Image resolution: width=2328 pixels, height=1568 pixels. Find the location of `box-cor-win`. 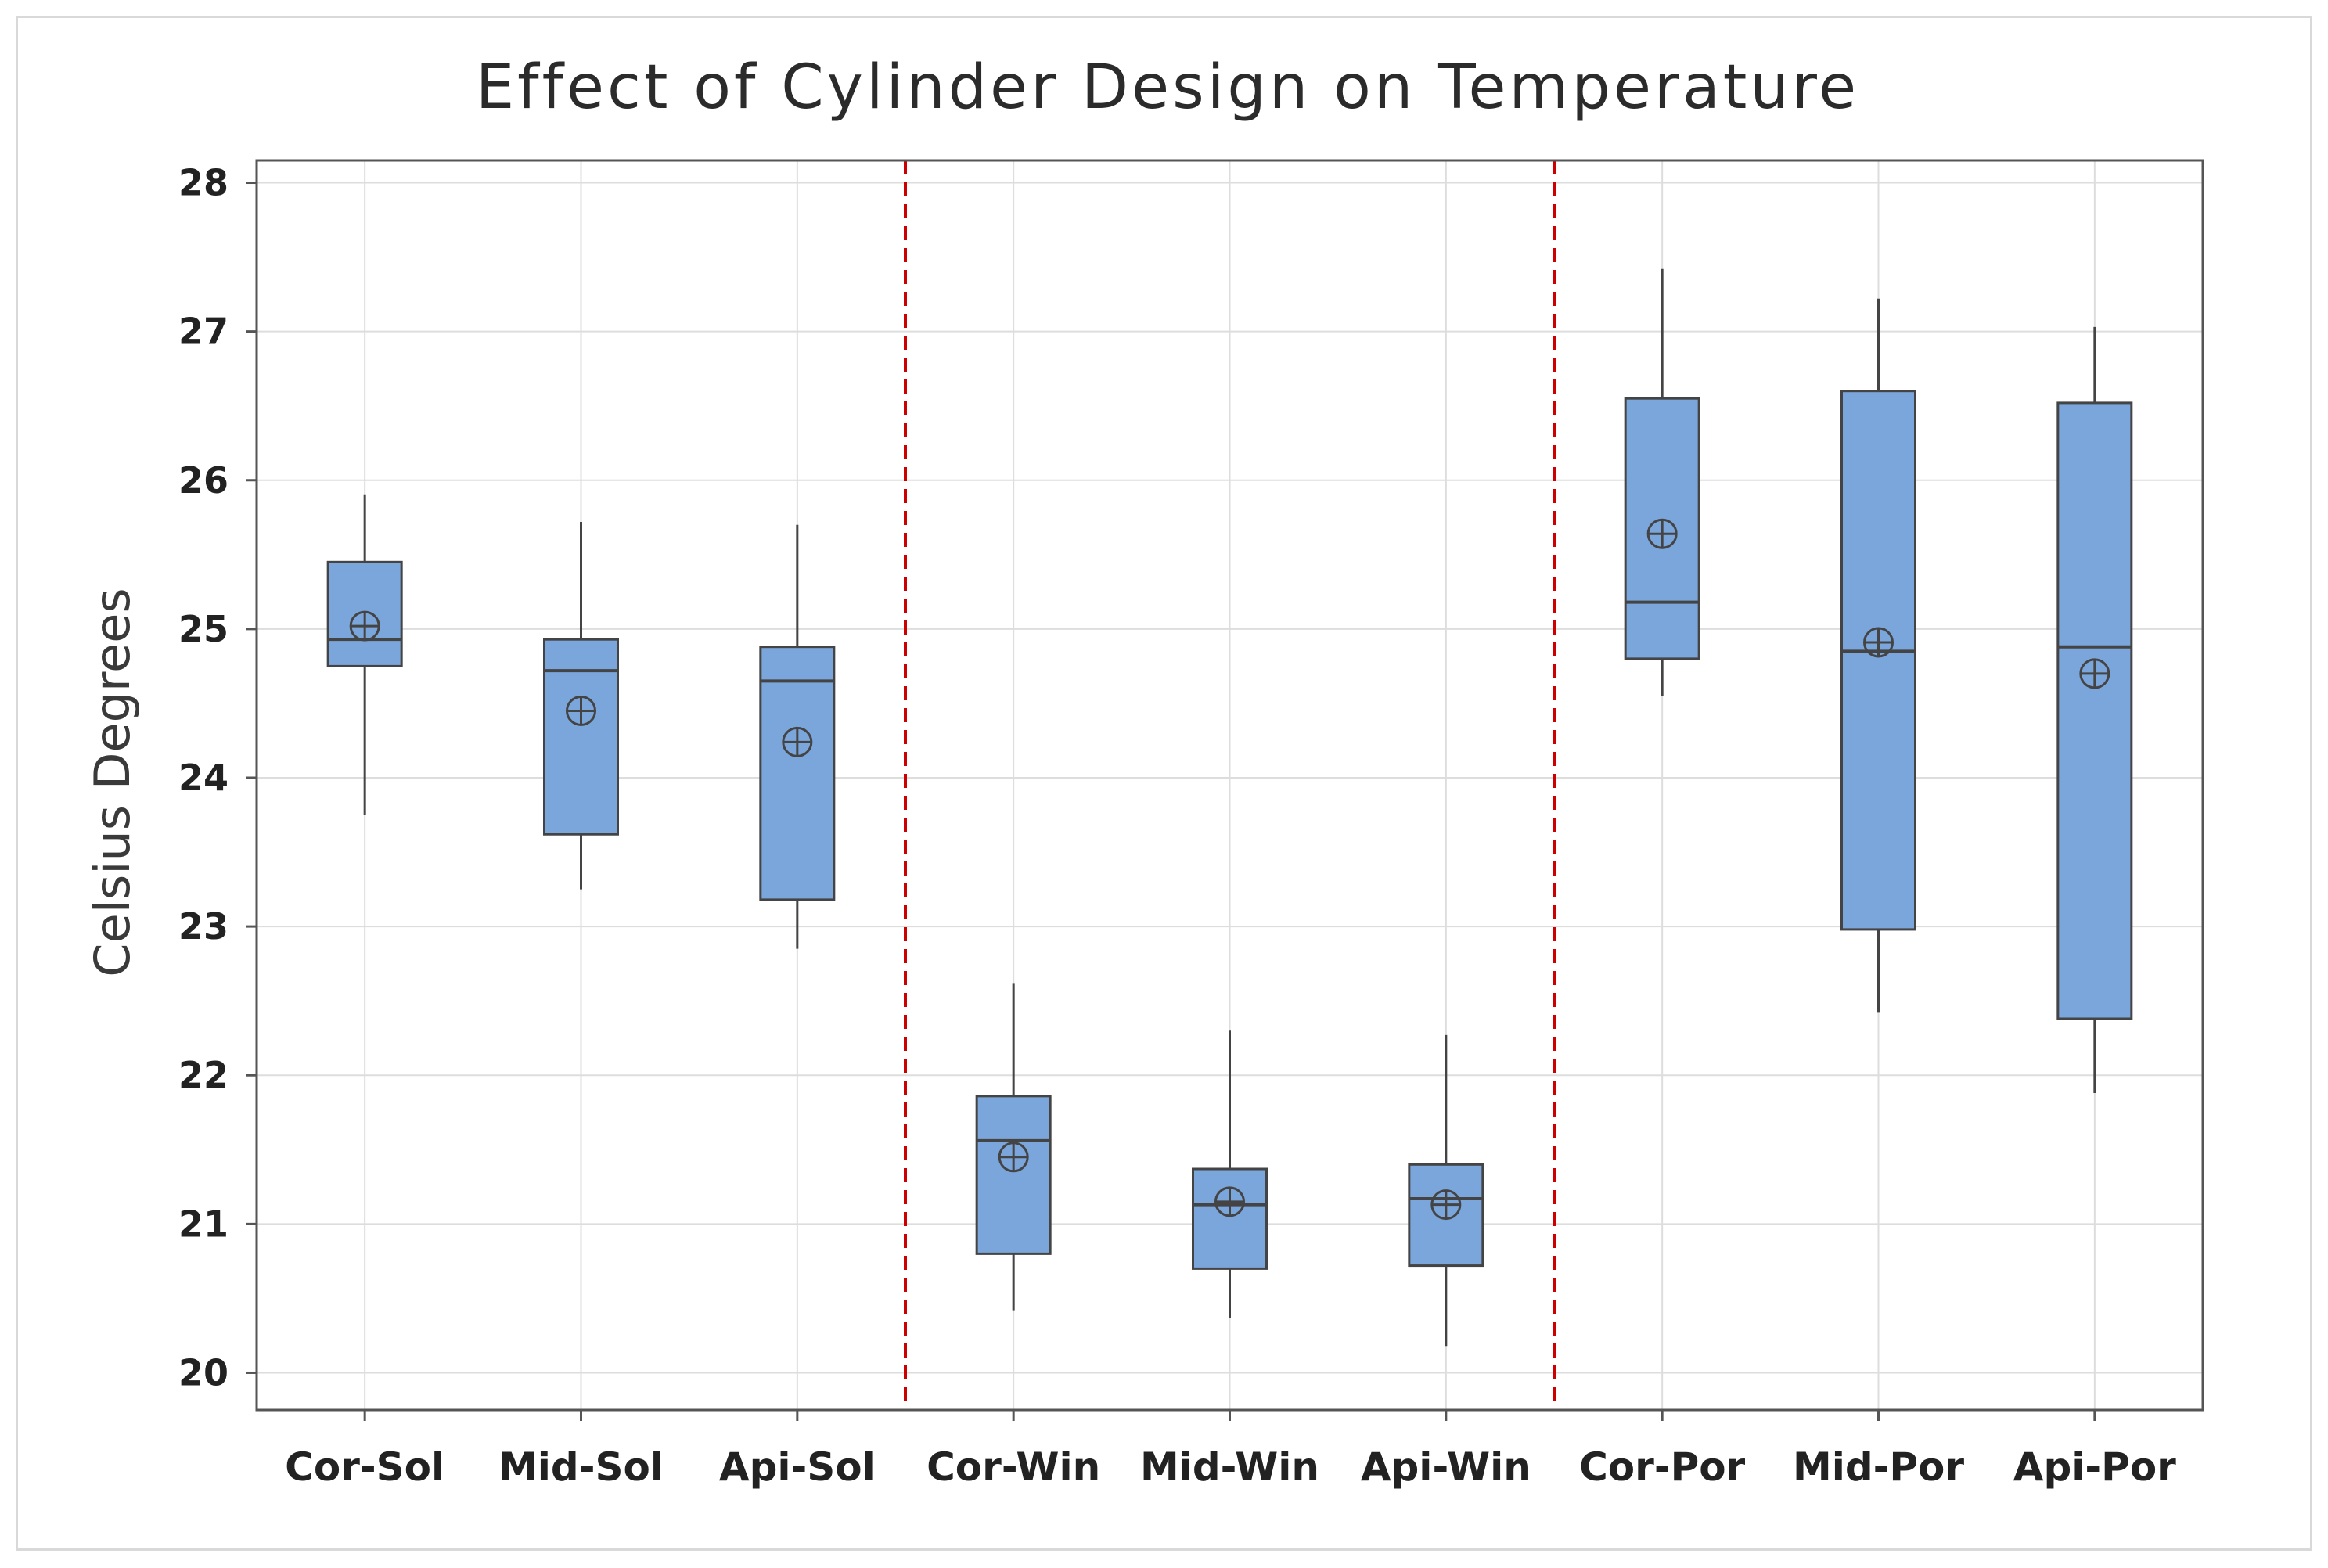

box-cor-win is located at coordinates (1013, 1147).